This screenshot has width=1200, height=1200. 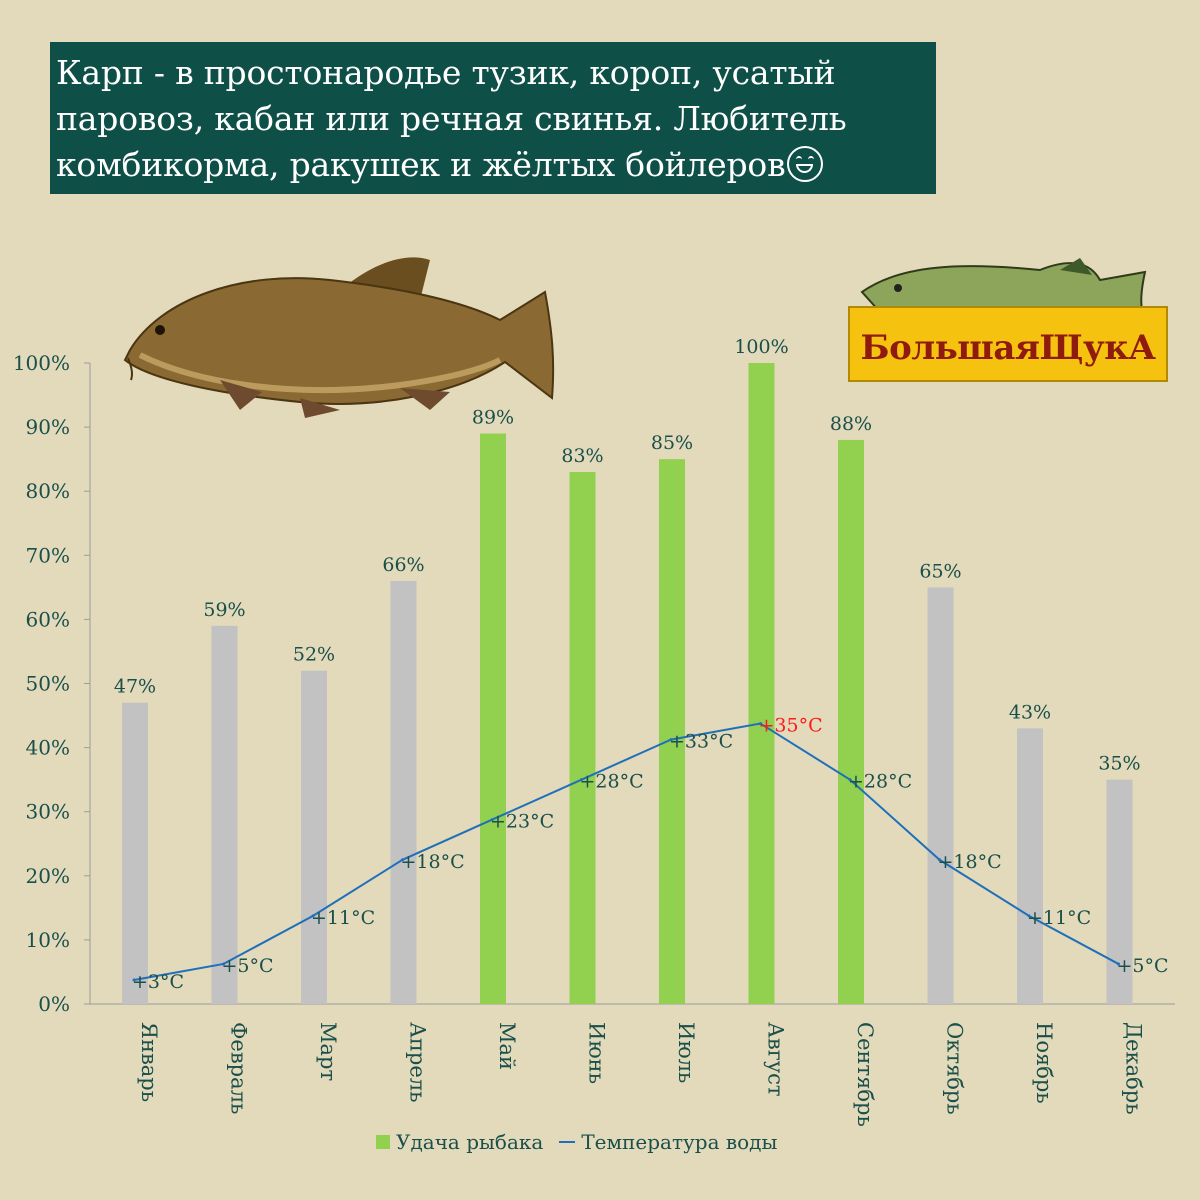 What do you see at coordinates (1134, 1068) in the screenshot?
I see `x-tick-label: Декабрь` at bounding box center [1134, 1068].